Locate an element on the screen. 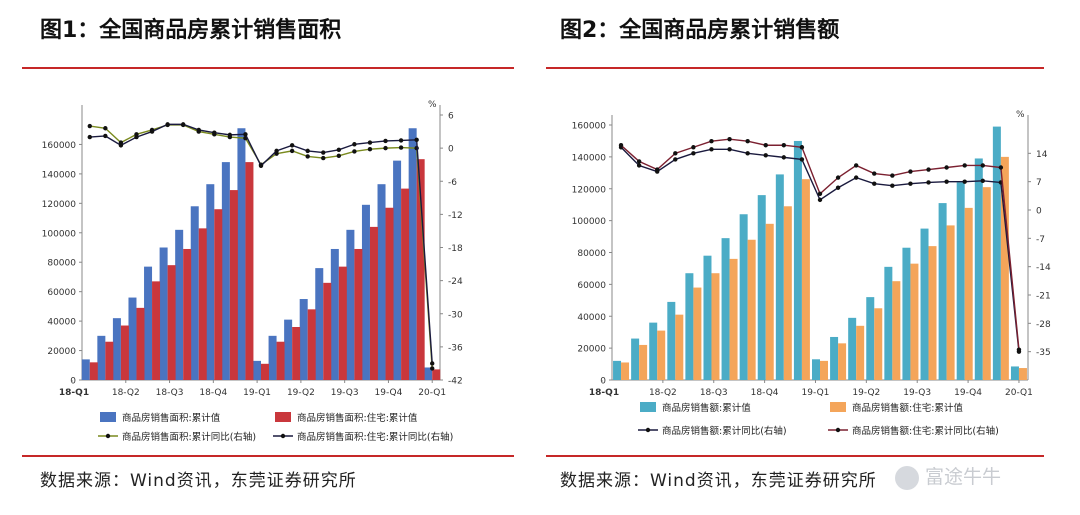  y2-unit-label: % is located at coordinates (1020, 115).